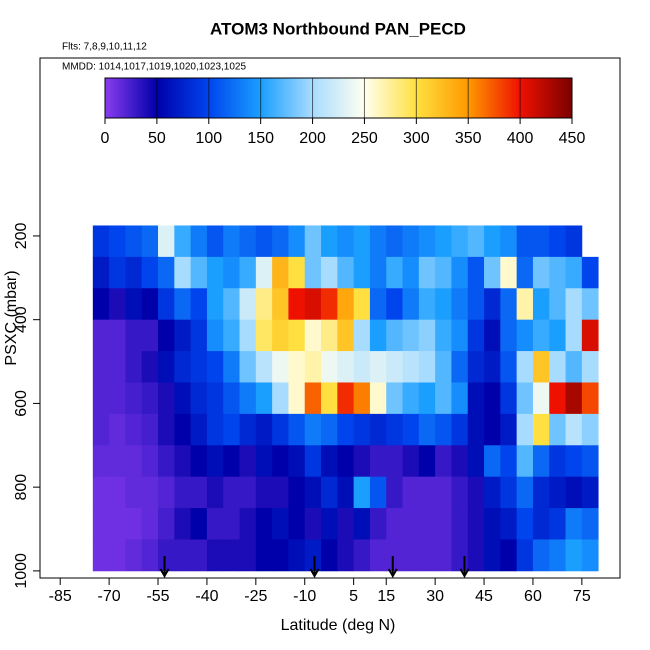 This screenshot has width=650, height=650. Describe the element at coordinates (21, 319) in the screenshot. I see `y-tick-label: 400` at that location.